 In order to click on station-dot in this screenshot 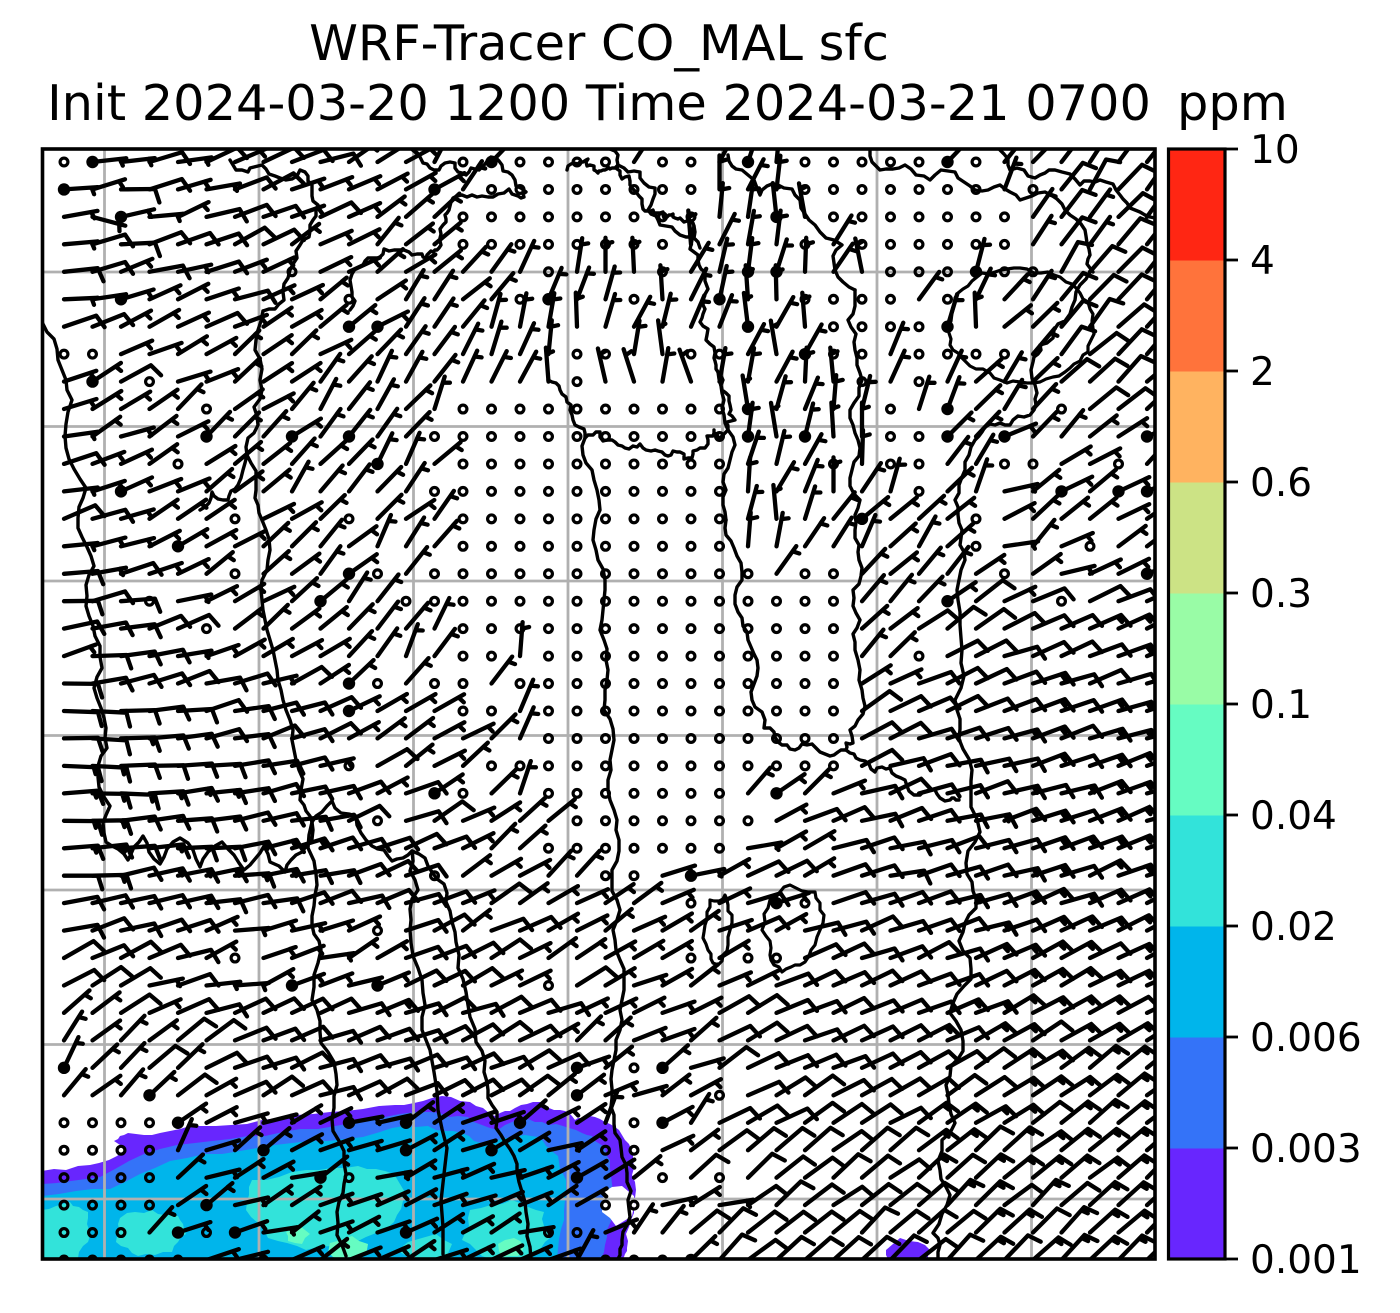, I will do `click(947, 162)`.